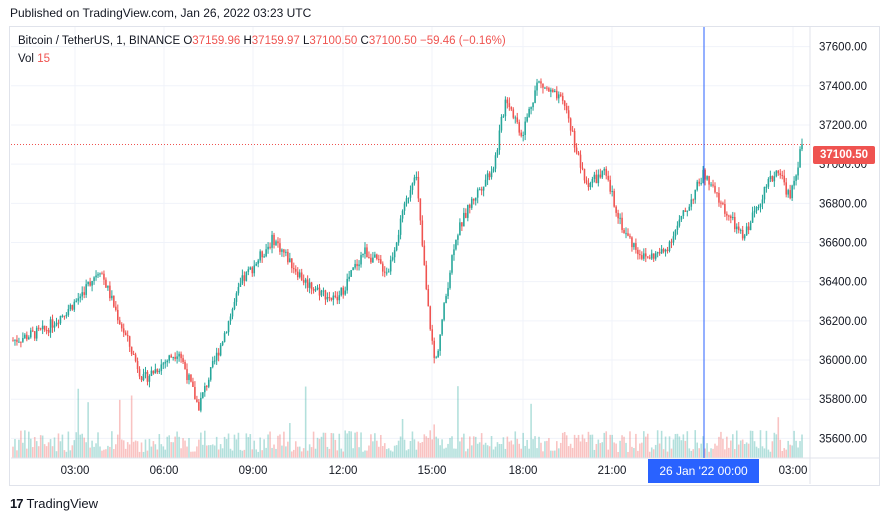  Describe the element at coordinates (253, 471) in the screenshot. I see `x-tick-label: 09:00` at that location.